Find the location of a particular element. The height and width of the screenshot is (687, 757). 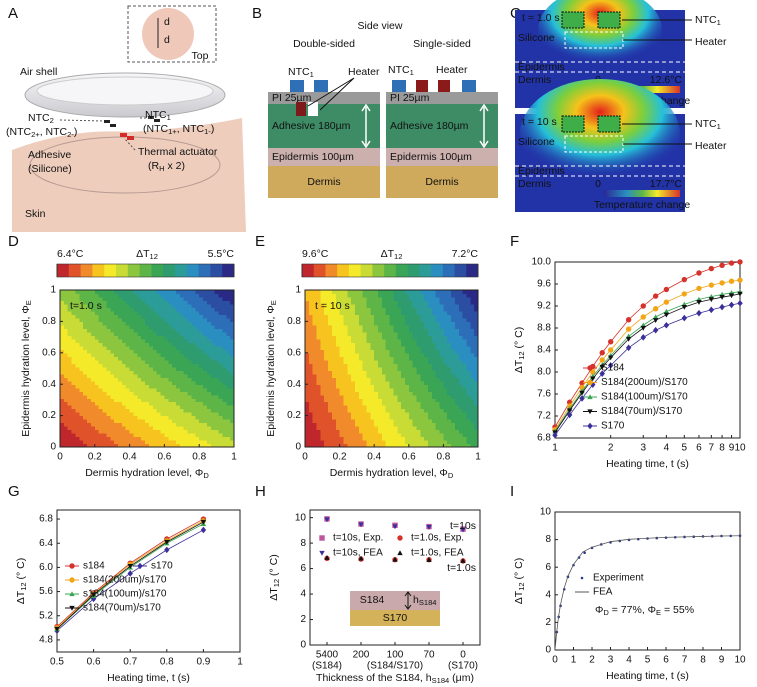

x-tick-label: 2 is located at coordinates (611, 448).